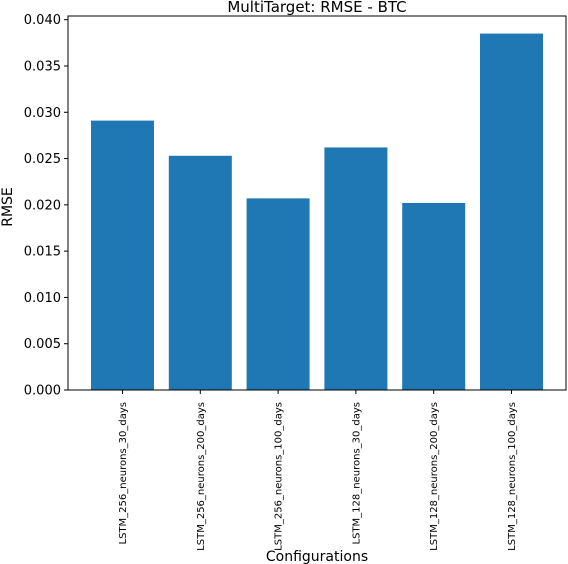 The image size is (568, 564). I want to click on y-tick-label: 0.040, so click(42, 20).